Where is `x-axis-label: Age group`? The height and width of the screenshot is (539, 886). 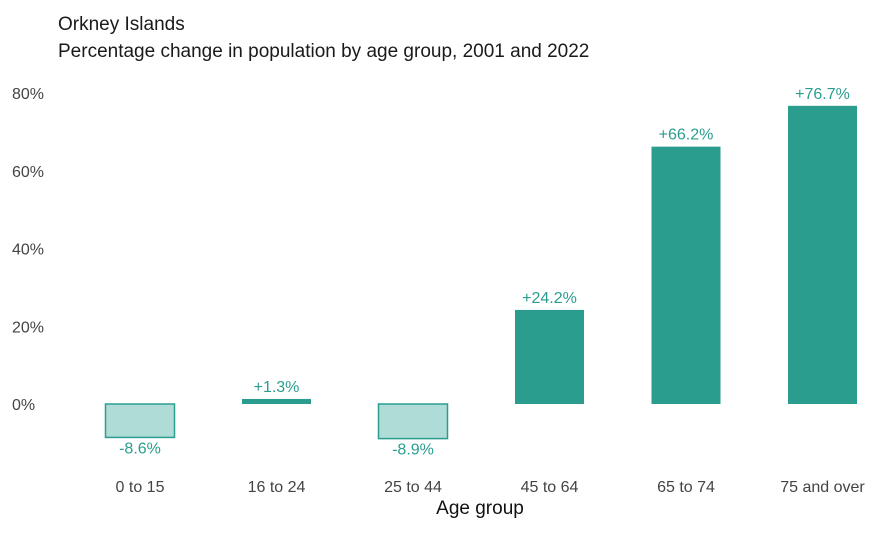
x-axis-label: Age group is located at coordinates (480, 508).